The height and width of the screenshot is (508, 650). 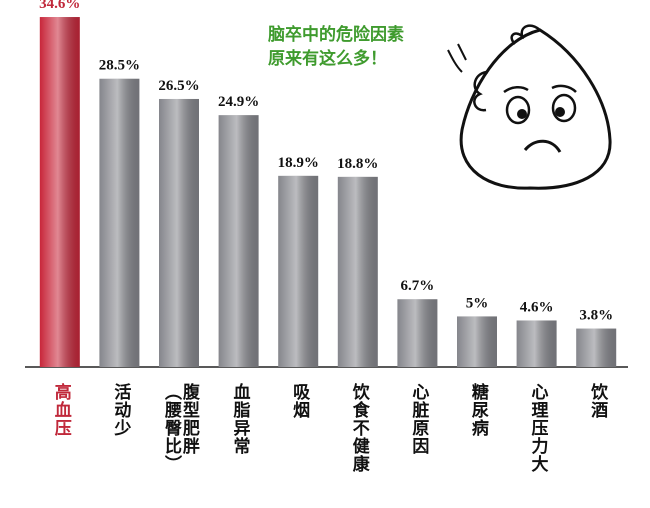 I want to click on value-label: 34.6%, so click(x=59, y=6).